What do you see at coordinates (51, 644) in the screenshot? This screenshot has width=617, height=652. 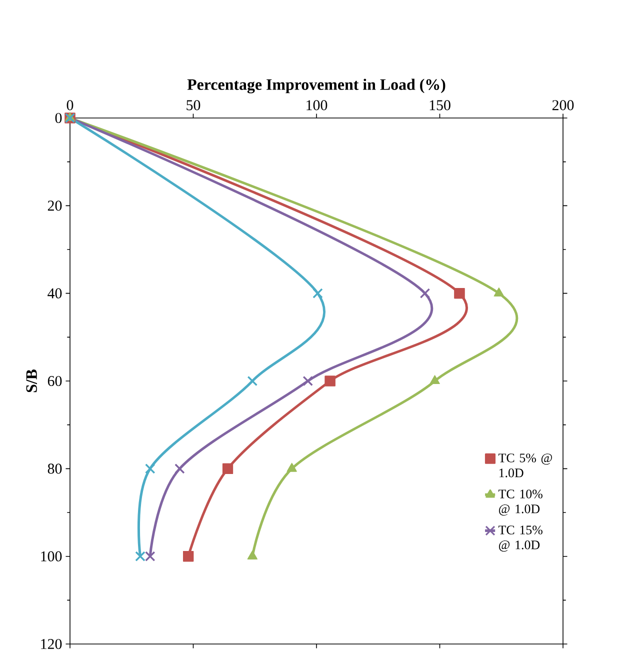 I see `y-tick-label: 120` at bounding box center [51, 644].